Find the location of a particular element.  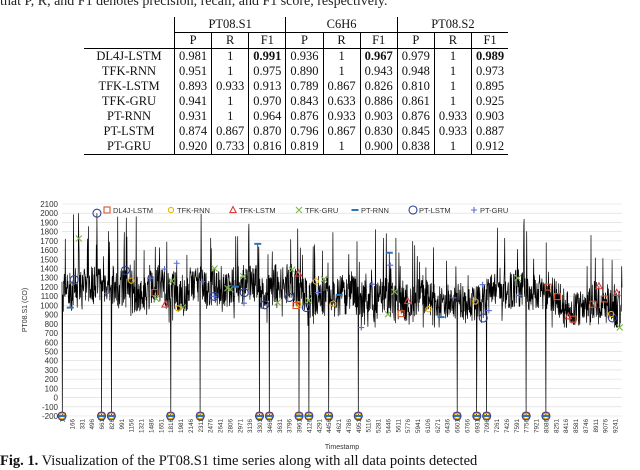

legend-label: TFK-RNN is located at coordinates (193, 210).